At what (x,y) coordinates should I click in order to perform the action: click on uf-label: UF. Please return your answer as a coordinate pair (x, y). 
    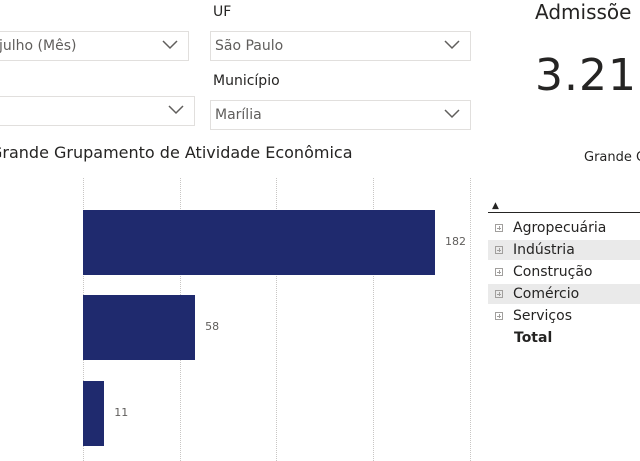
    Looking at the image, I should click on (222, 12).